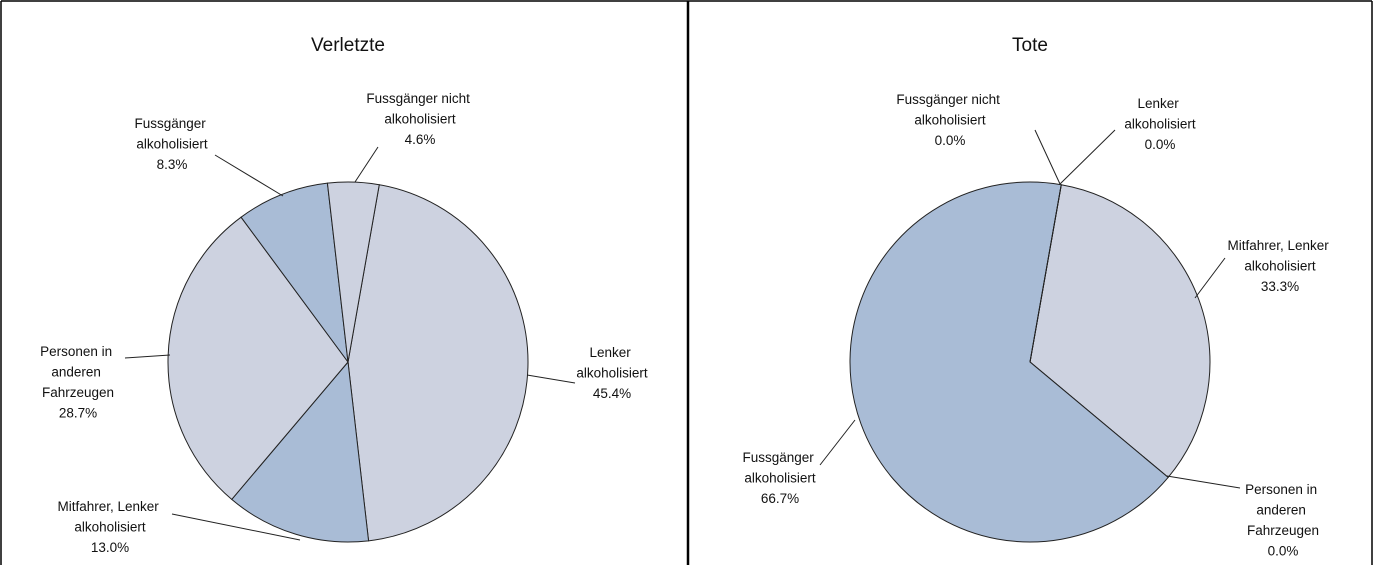  What do you see at coordinates (1030, 45) in the screenshot?
I see `chart-title: Tote` at bounding box center [1030, 45].